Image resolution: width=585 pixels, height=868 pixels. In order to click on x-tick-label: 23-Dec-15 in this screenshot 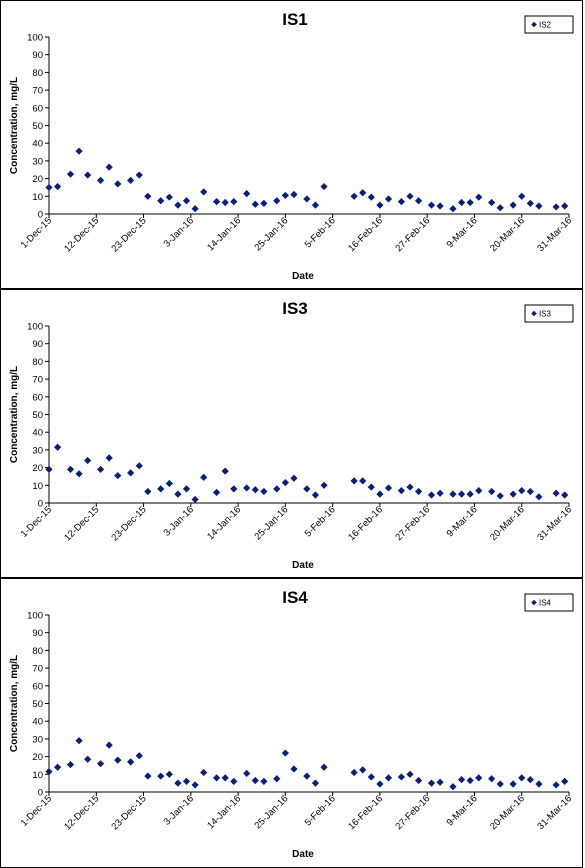, I will do `click(129, 234)`.